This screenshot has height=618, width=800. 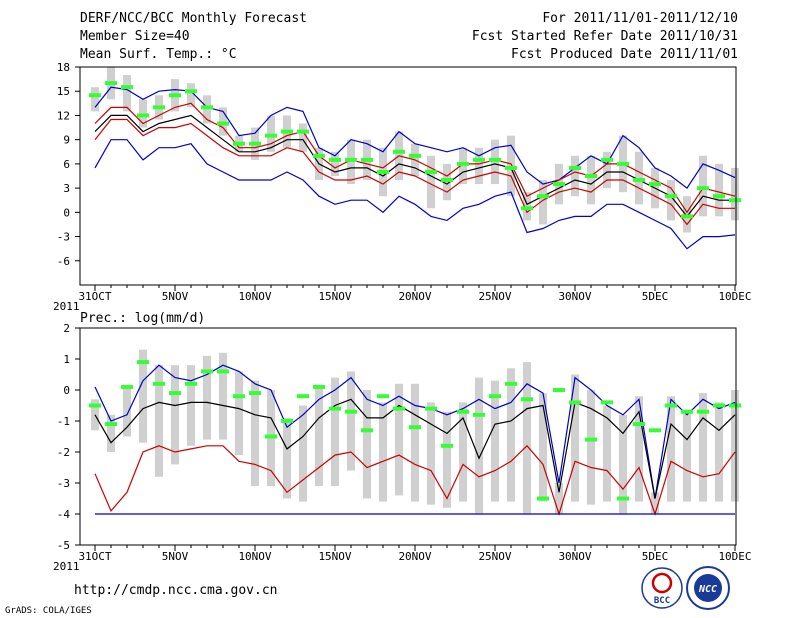 What do you see at coordinates (64, 514) in the screenshot?
I see `y-tick-label: -4` at bounding box center [64, 514].